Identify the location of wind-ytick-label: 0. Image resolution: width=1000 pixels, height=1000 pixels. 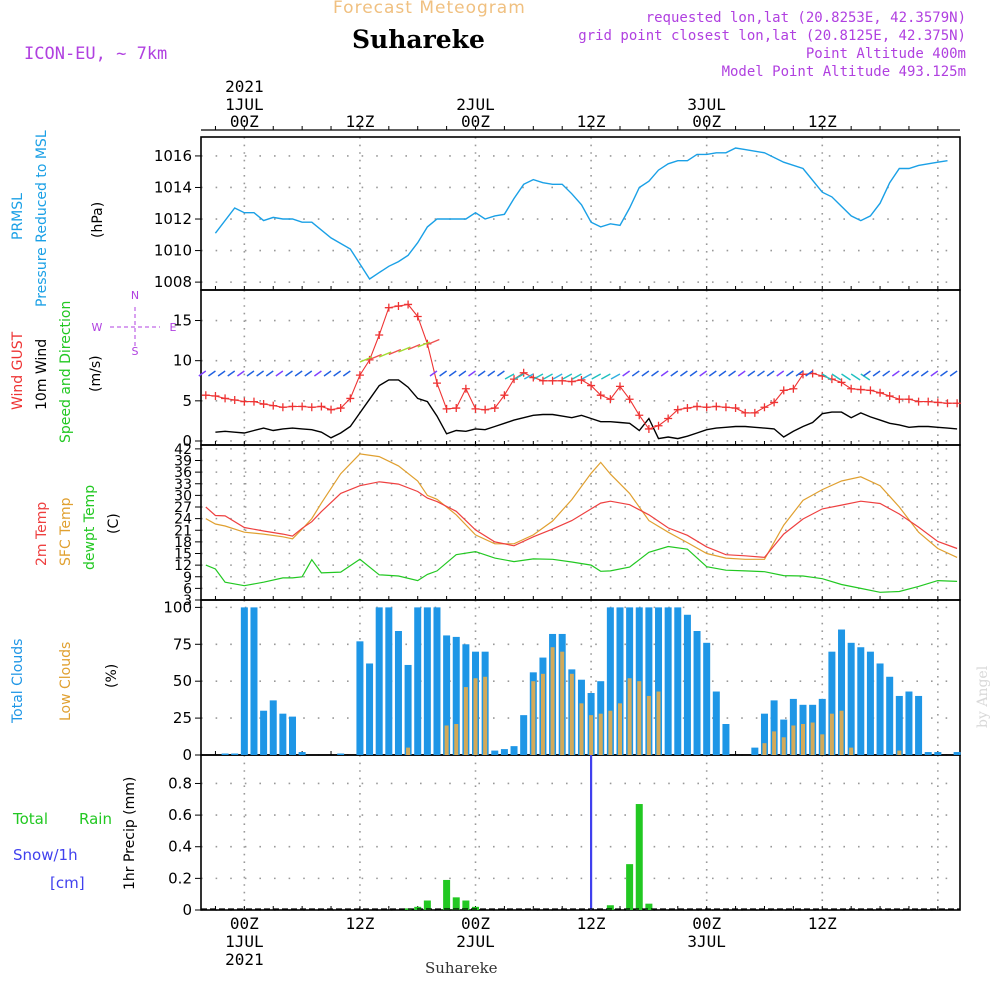
(187, 441).